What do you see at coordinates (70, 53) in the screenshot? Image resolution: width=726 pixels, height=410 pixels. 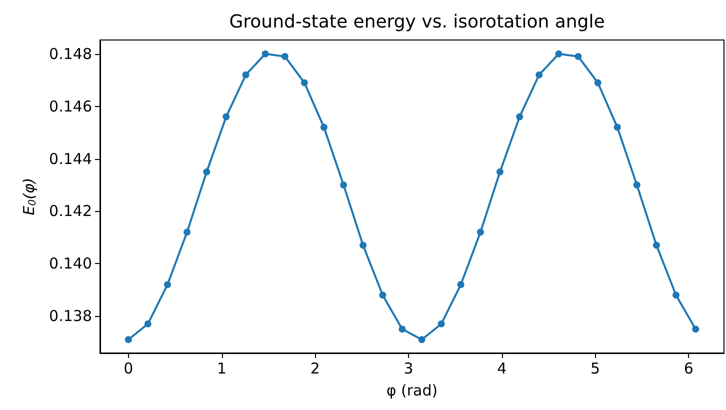 I see `y-tick-label: 0.148` at bounding box center [70, 53].